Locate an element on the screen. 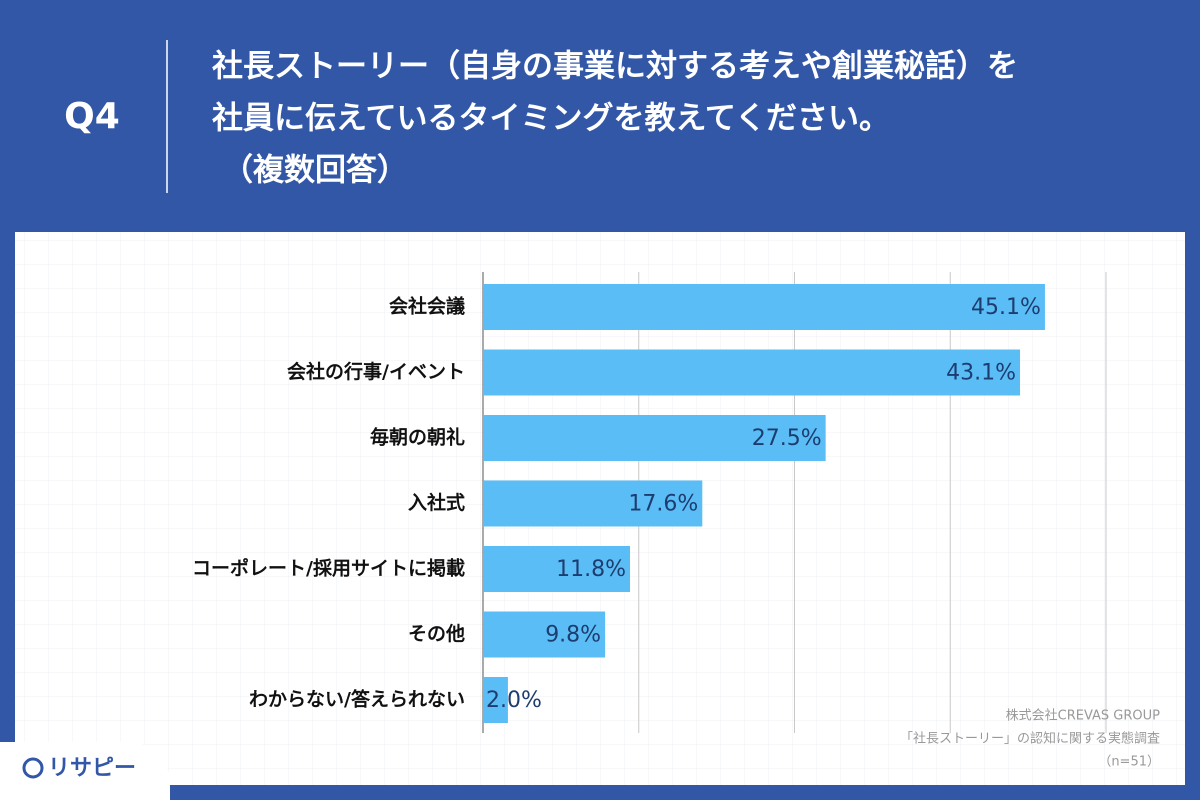 The width and height of the screenshot is (1200, 800). source-line: 株式会社CREVAS GROUP is located at coordinates (1083, 716).